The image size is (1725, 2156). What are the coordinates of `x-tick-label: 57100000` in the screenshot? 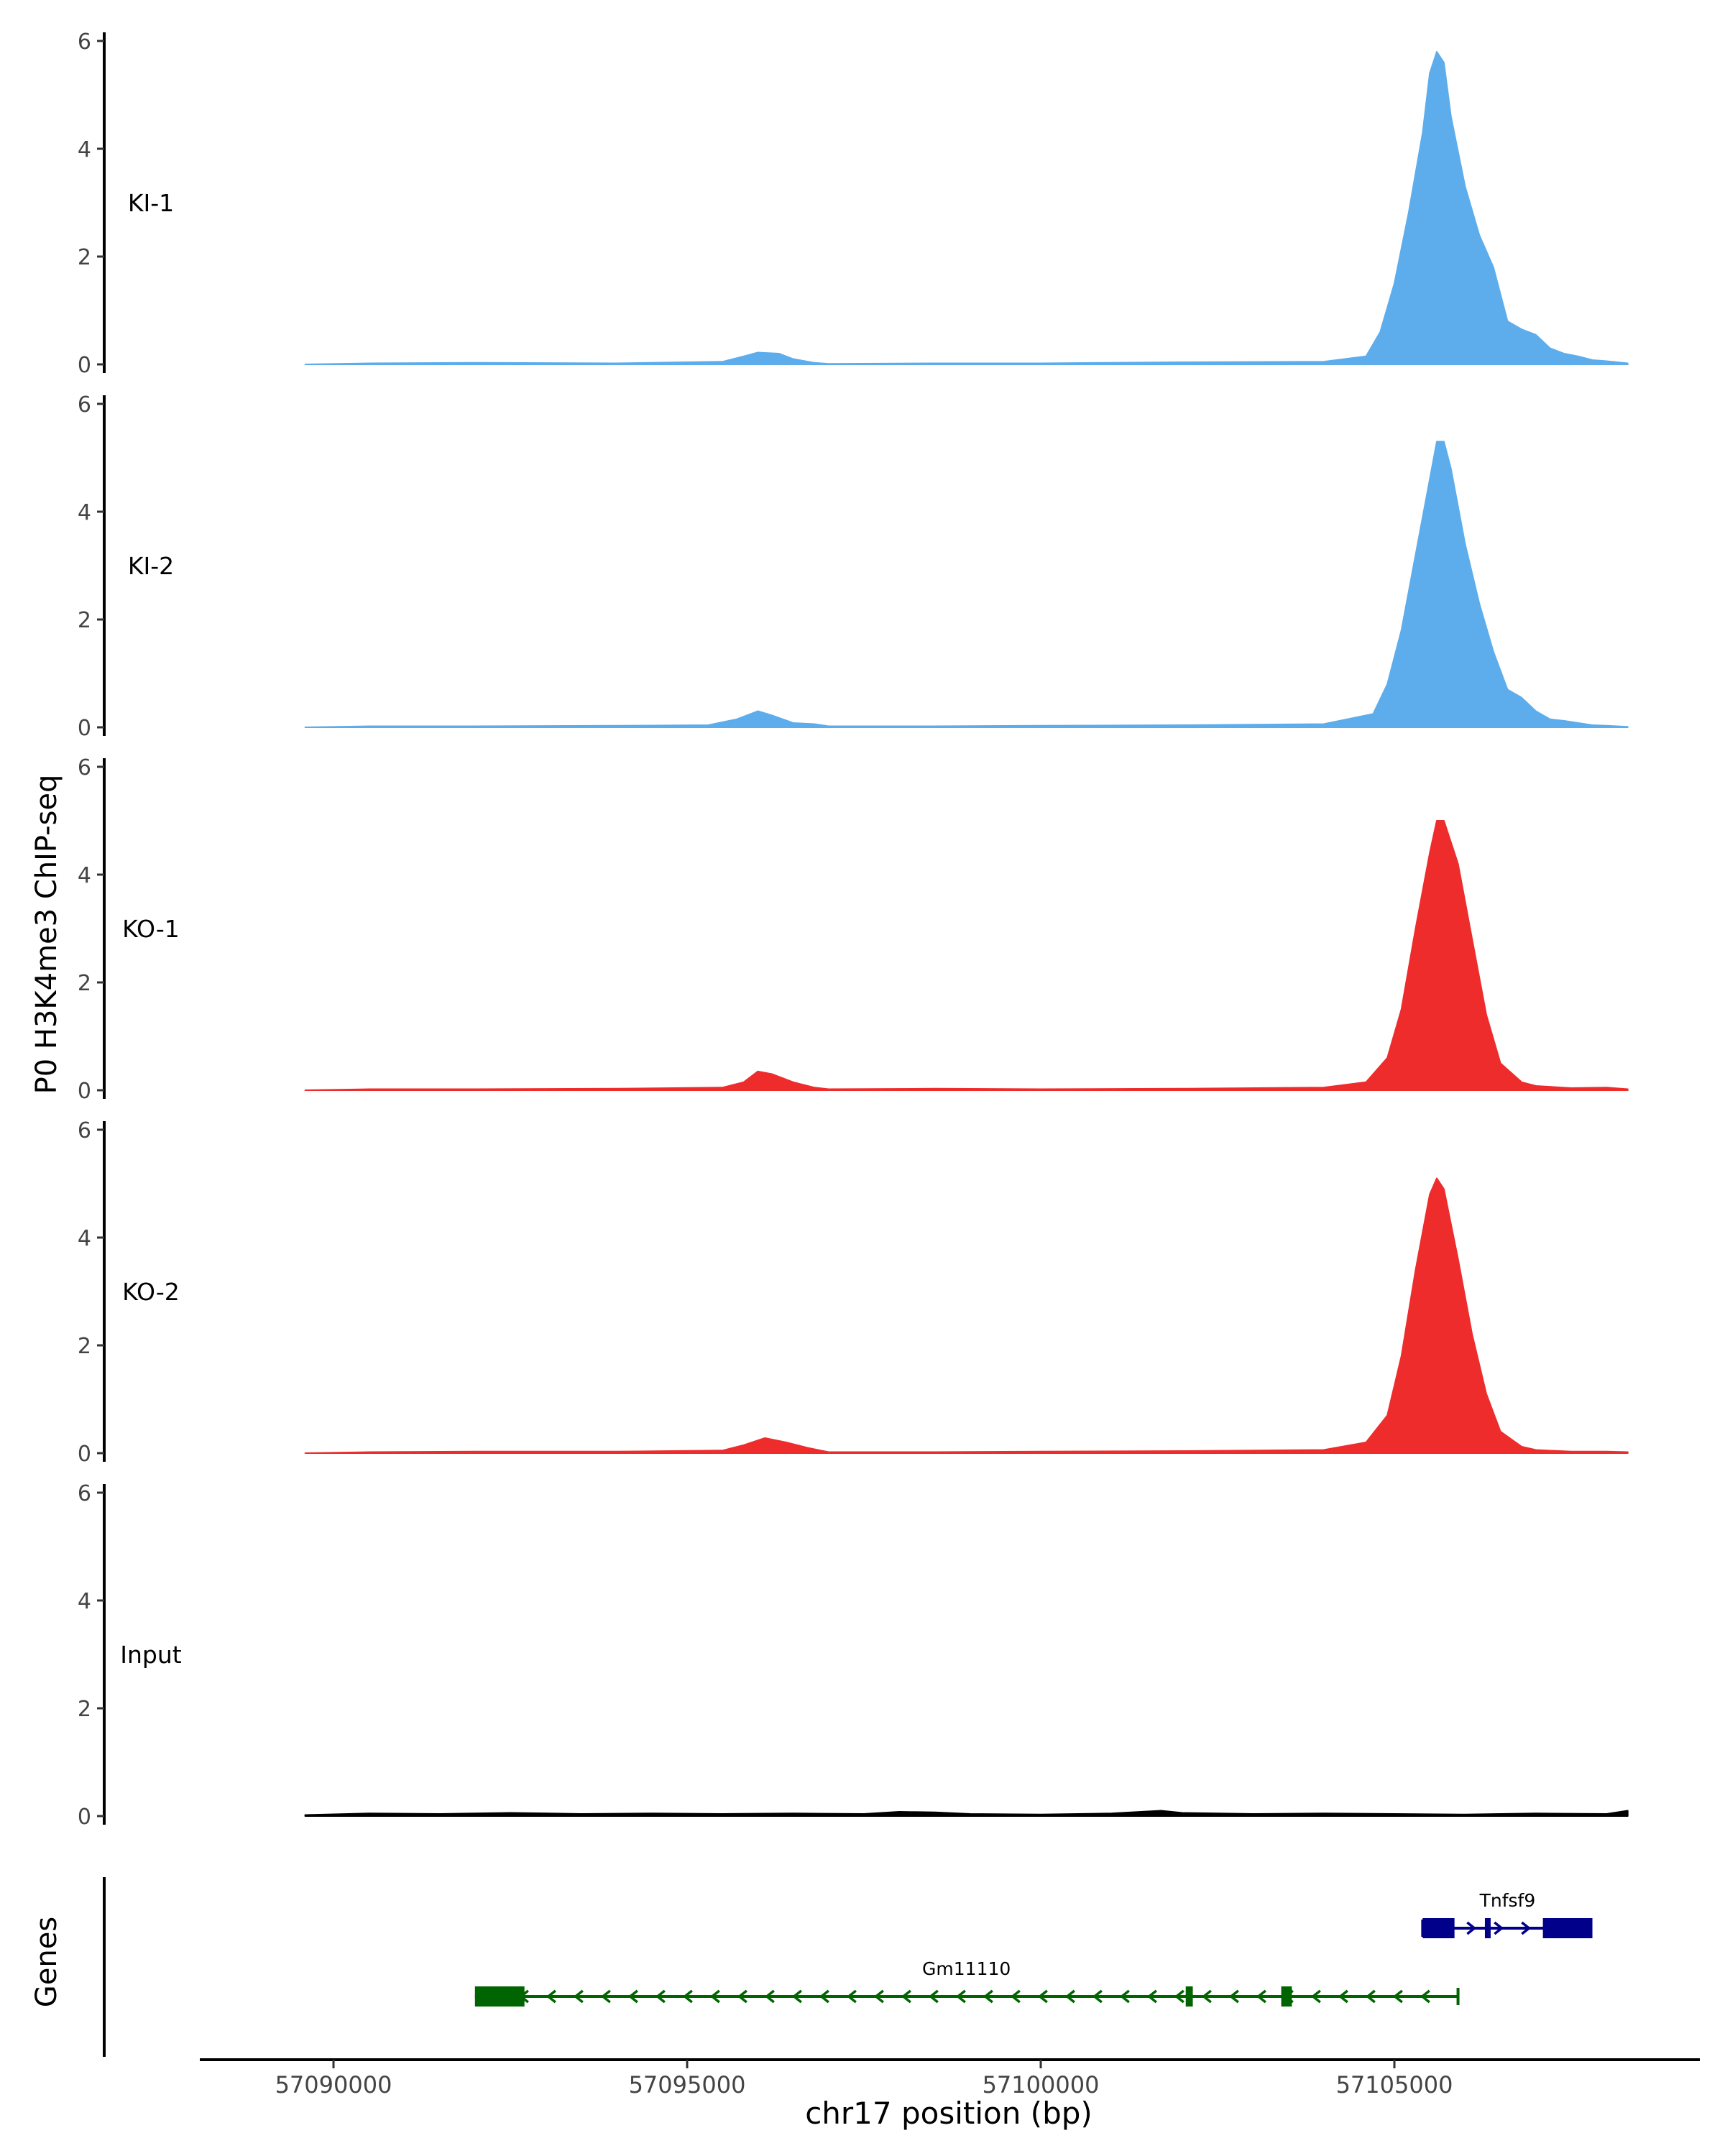 It's located at (1041, 2085).